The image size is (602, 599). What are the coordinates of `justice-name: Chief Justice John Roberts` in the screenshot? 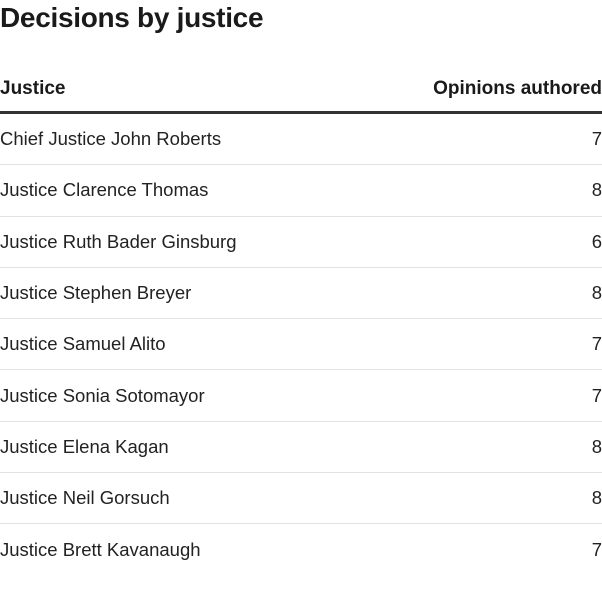 It's located at (111, 139).